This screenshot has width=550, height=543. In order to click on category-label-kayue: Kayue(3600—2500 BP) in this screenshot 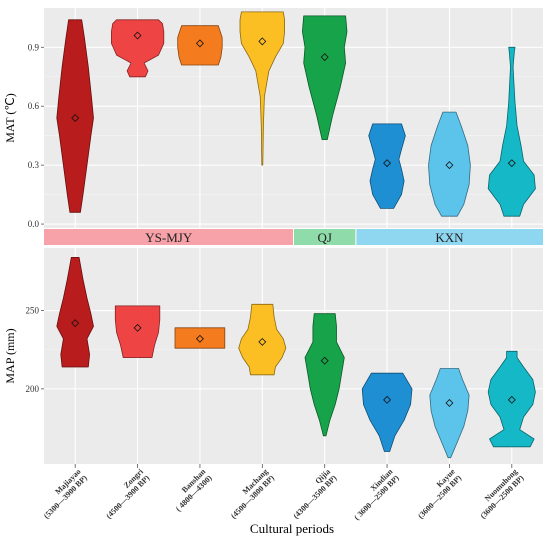, I will do `click(439, 494)`.